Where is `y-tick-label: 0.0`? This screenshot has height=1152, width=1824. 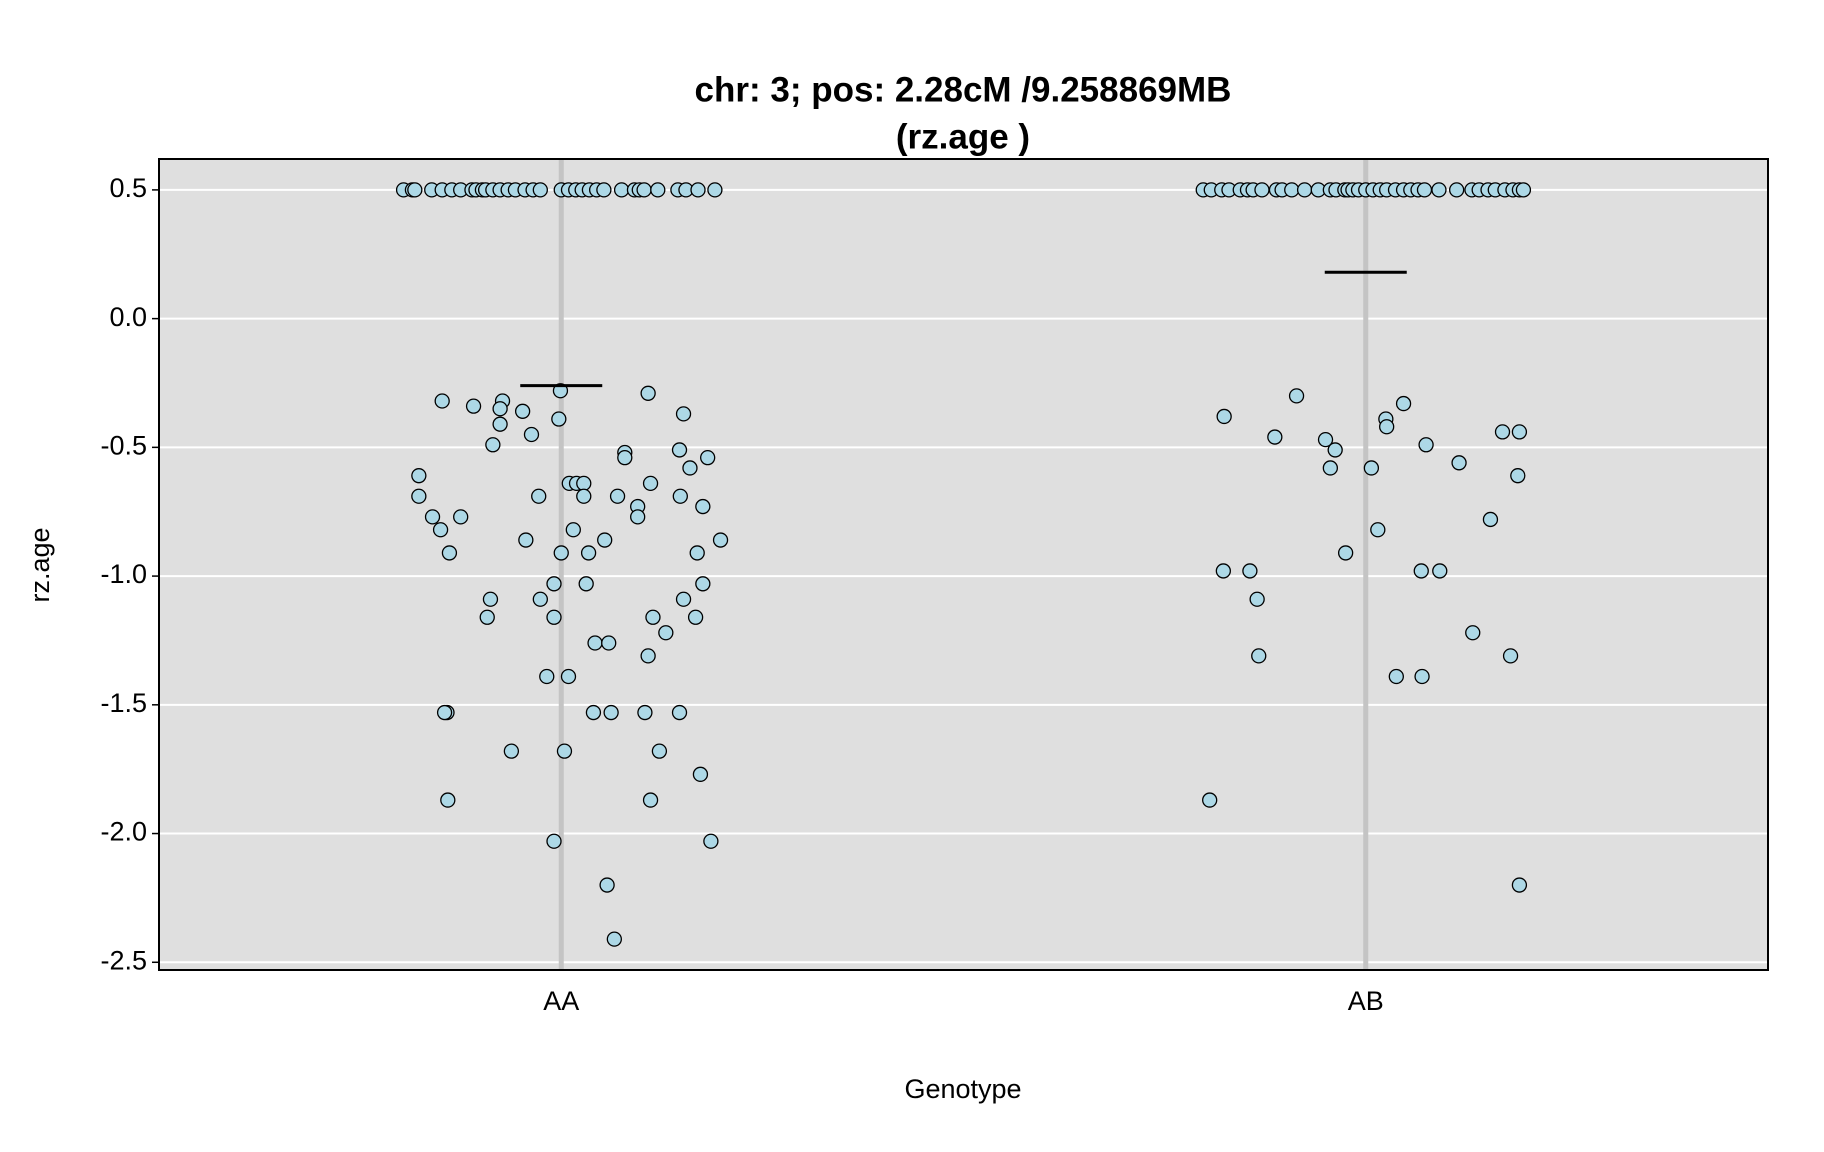 y-tick-label: 0.0 is located at coordinates (128, 317).